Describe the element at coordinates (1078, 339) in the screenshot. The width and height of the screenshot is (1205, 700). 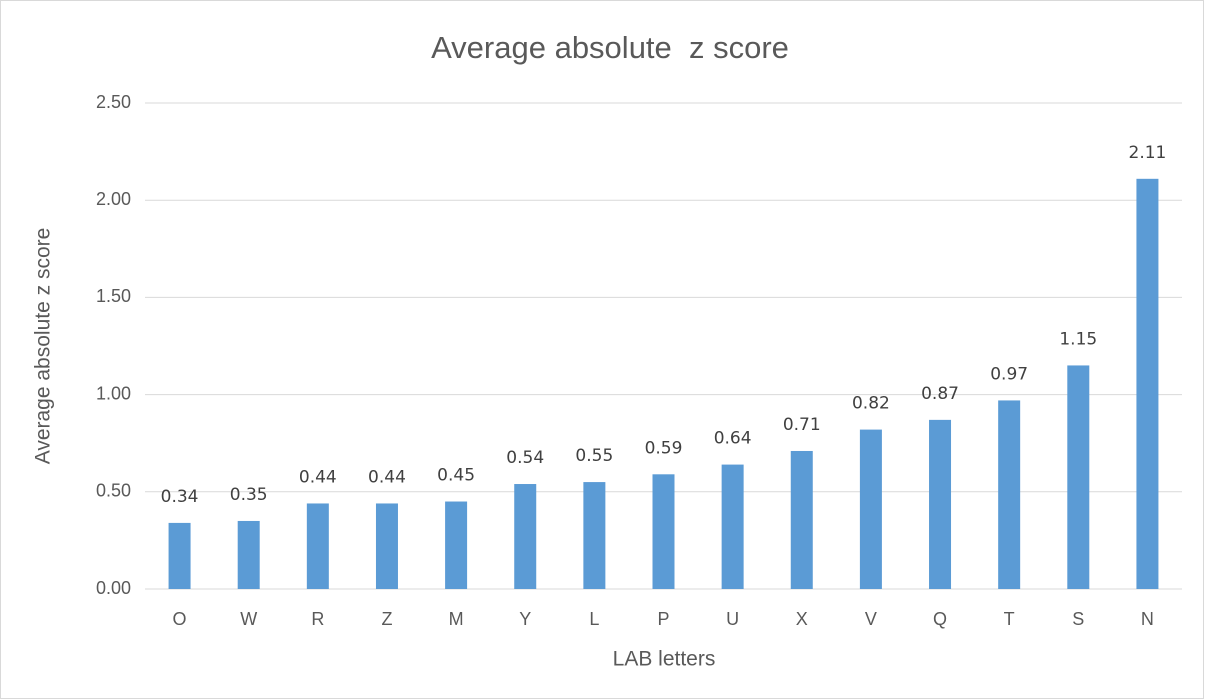
I see `data-label: 1.15` at that location.